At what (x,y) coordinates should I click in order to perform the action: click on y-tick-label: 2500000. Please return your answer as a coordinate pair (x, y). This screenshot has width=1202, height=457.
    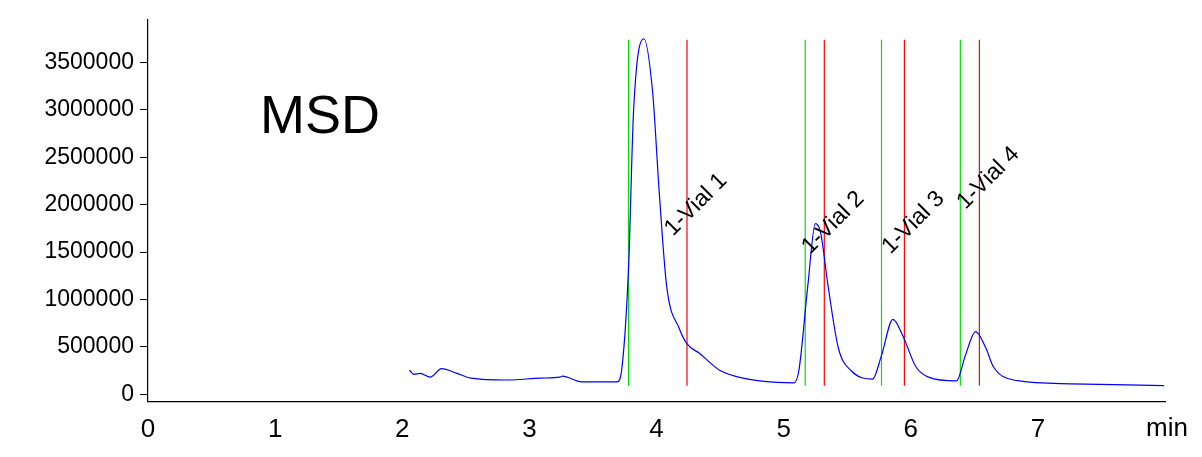
    Looking at the image, I should click on (89, 155).